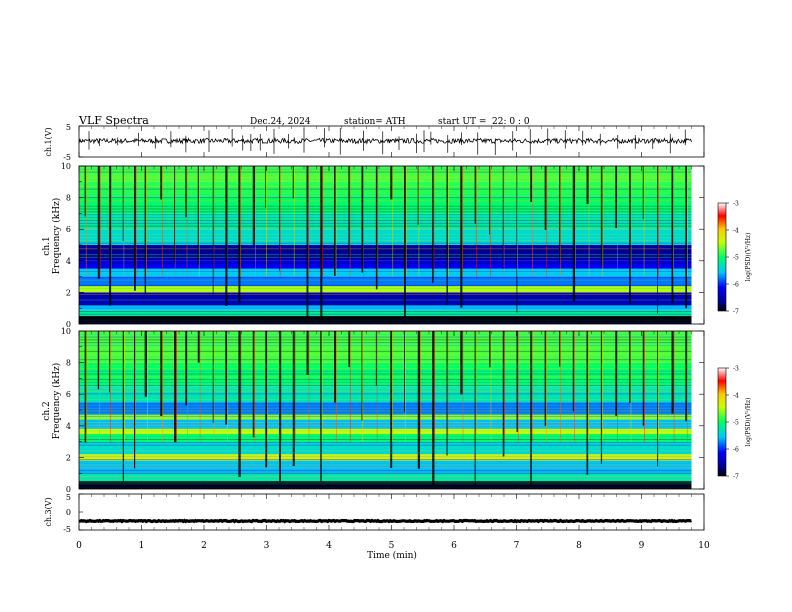 The image size is (792, 612). I want to click on frequency-tick-label: 0, so click(68, 489).